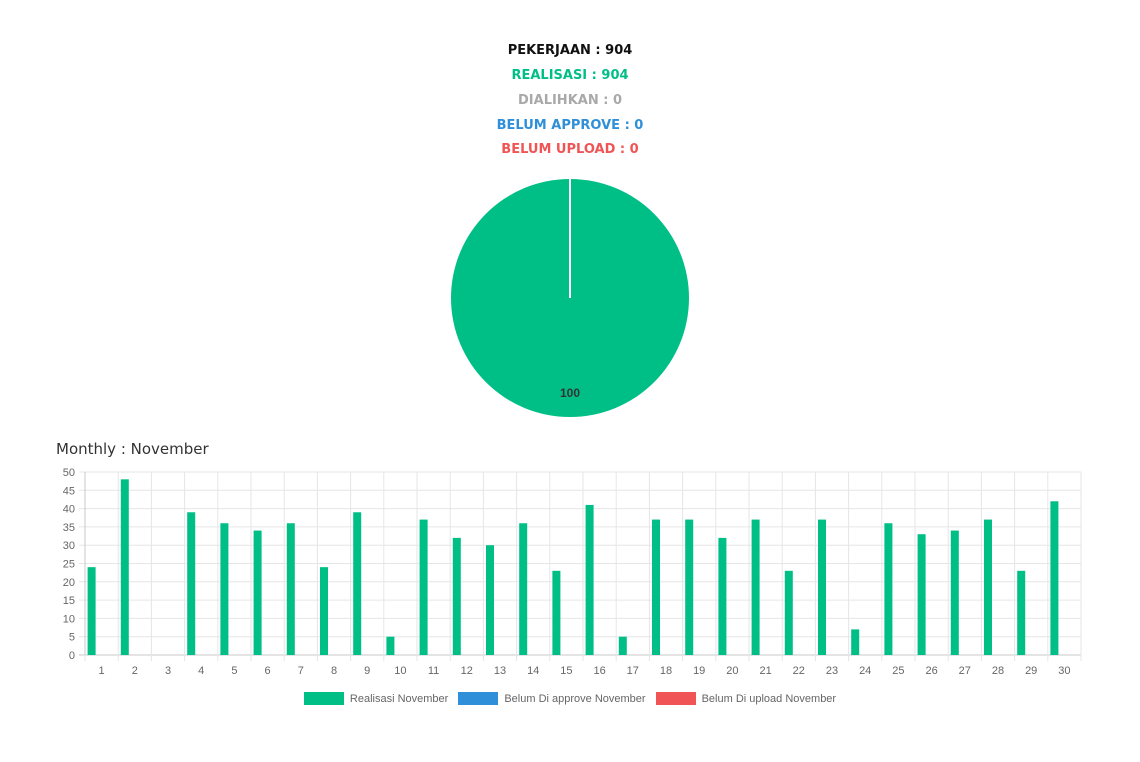 This screenshot has height=762, width=1140. I want to click on x-tick-label: 16, so click(599, 671).